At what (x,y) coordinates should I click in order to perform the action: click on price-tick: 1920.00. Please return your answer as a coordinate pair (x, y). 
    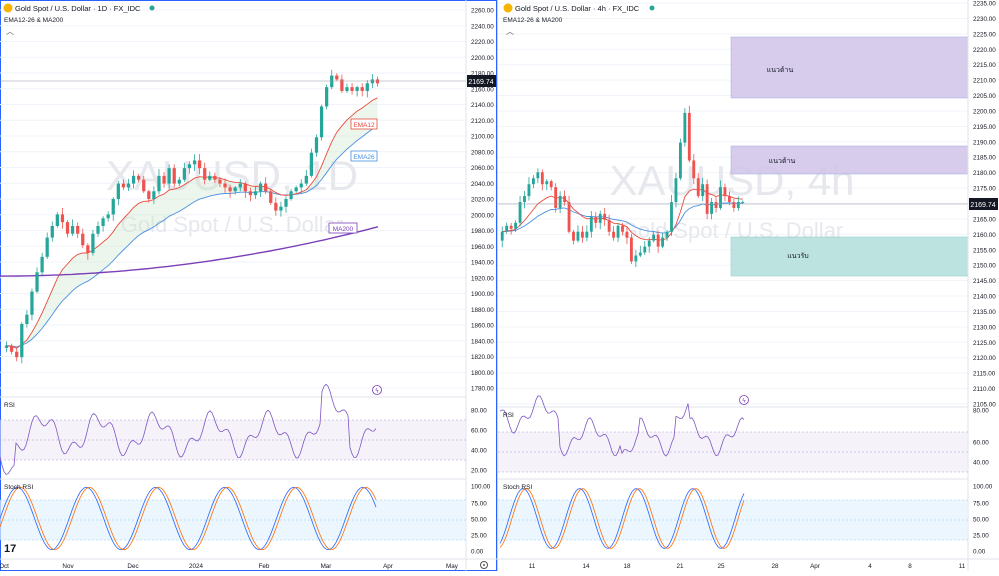
    Looking at the image, I should click on (482, 278).